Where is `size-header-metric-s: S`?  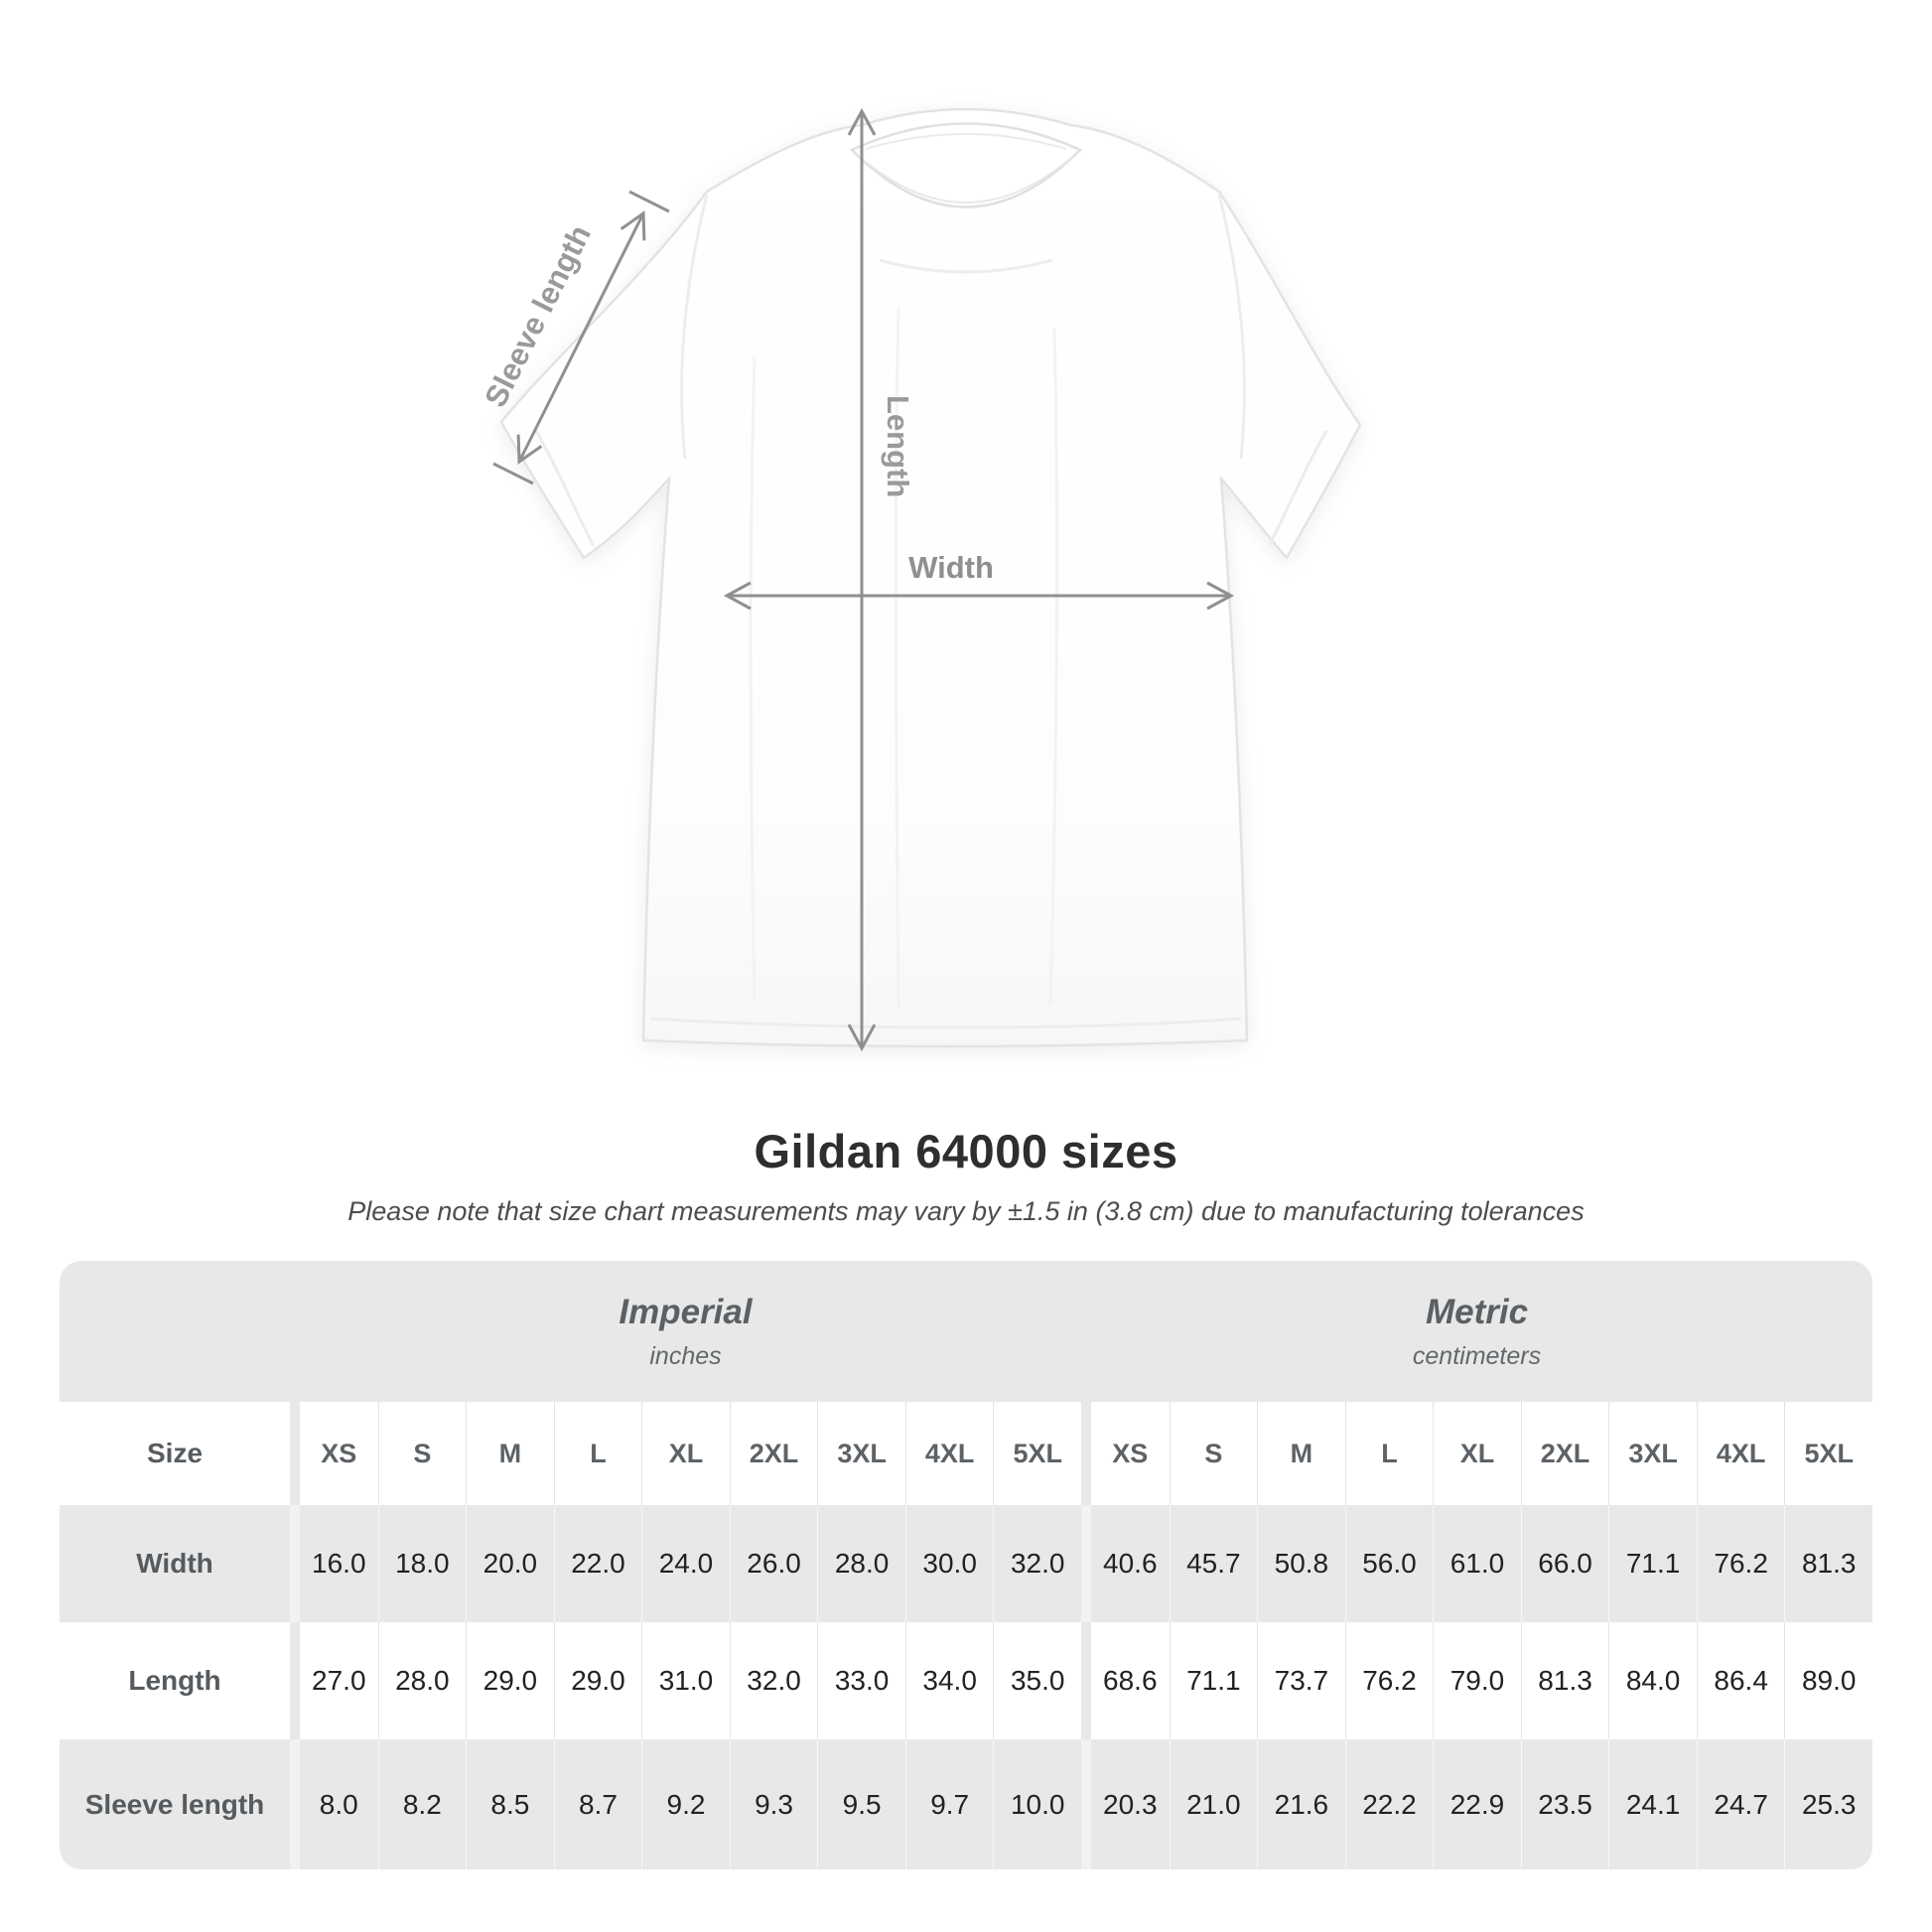
size-header-metric-s: S is located at coordinates (1213, 1454).